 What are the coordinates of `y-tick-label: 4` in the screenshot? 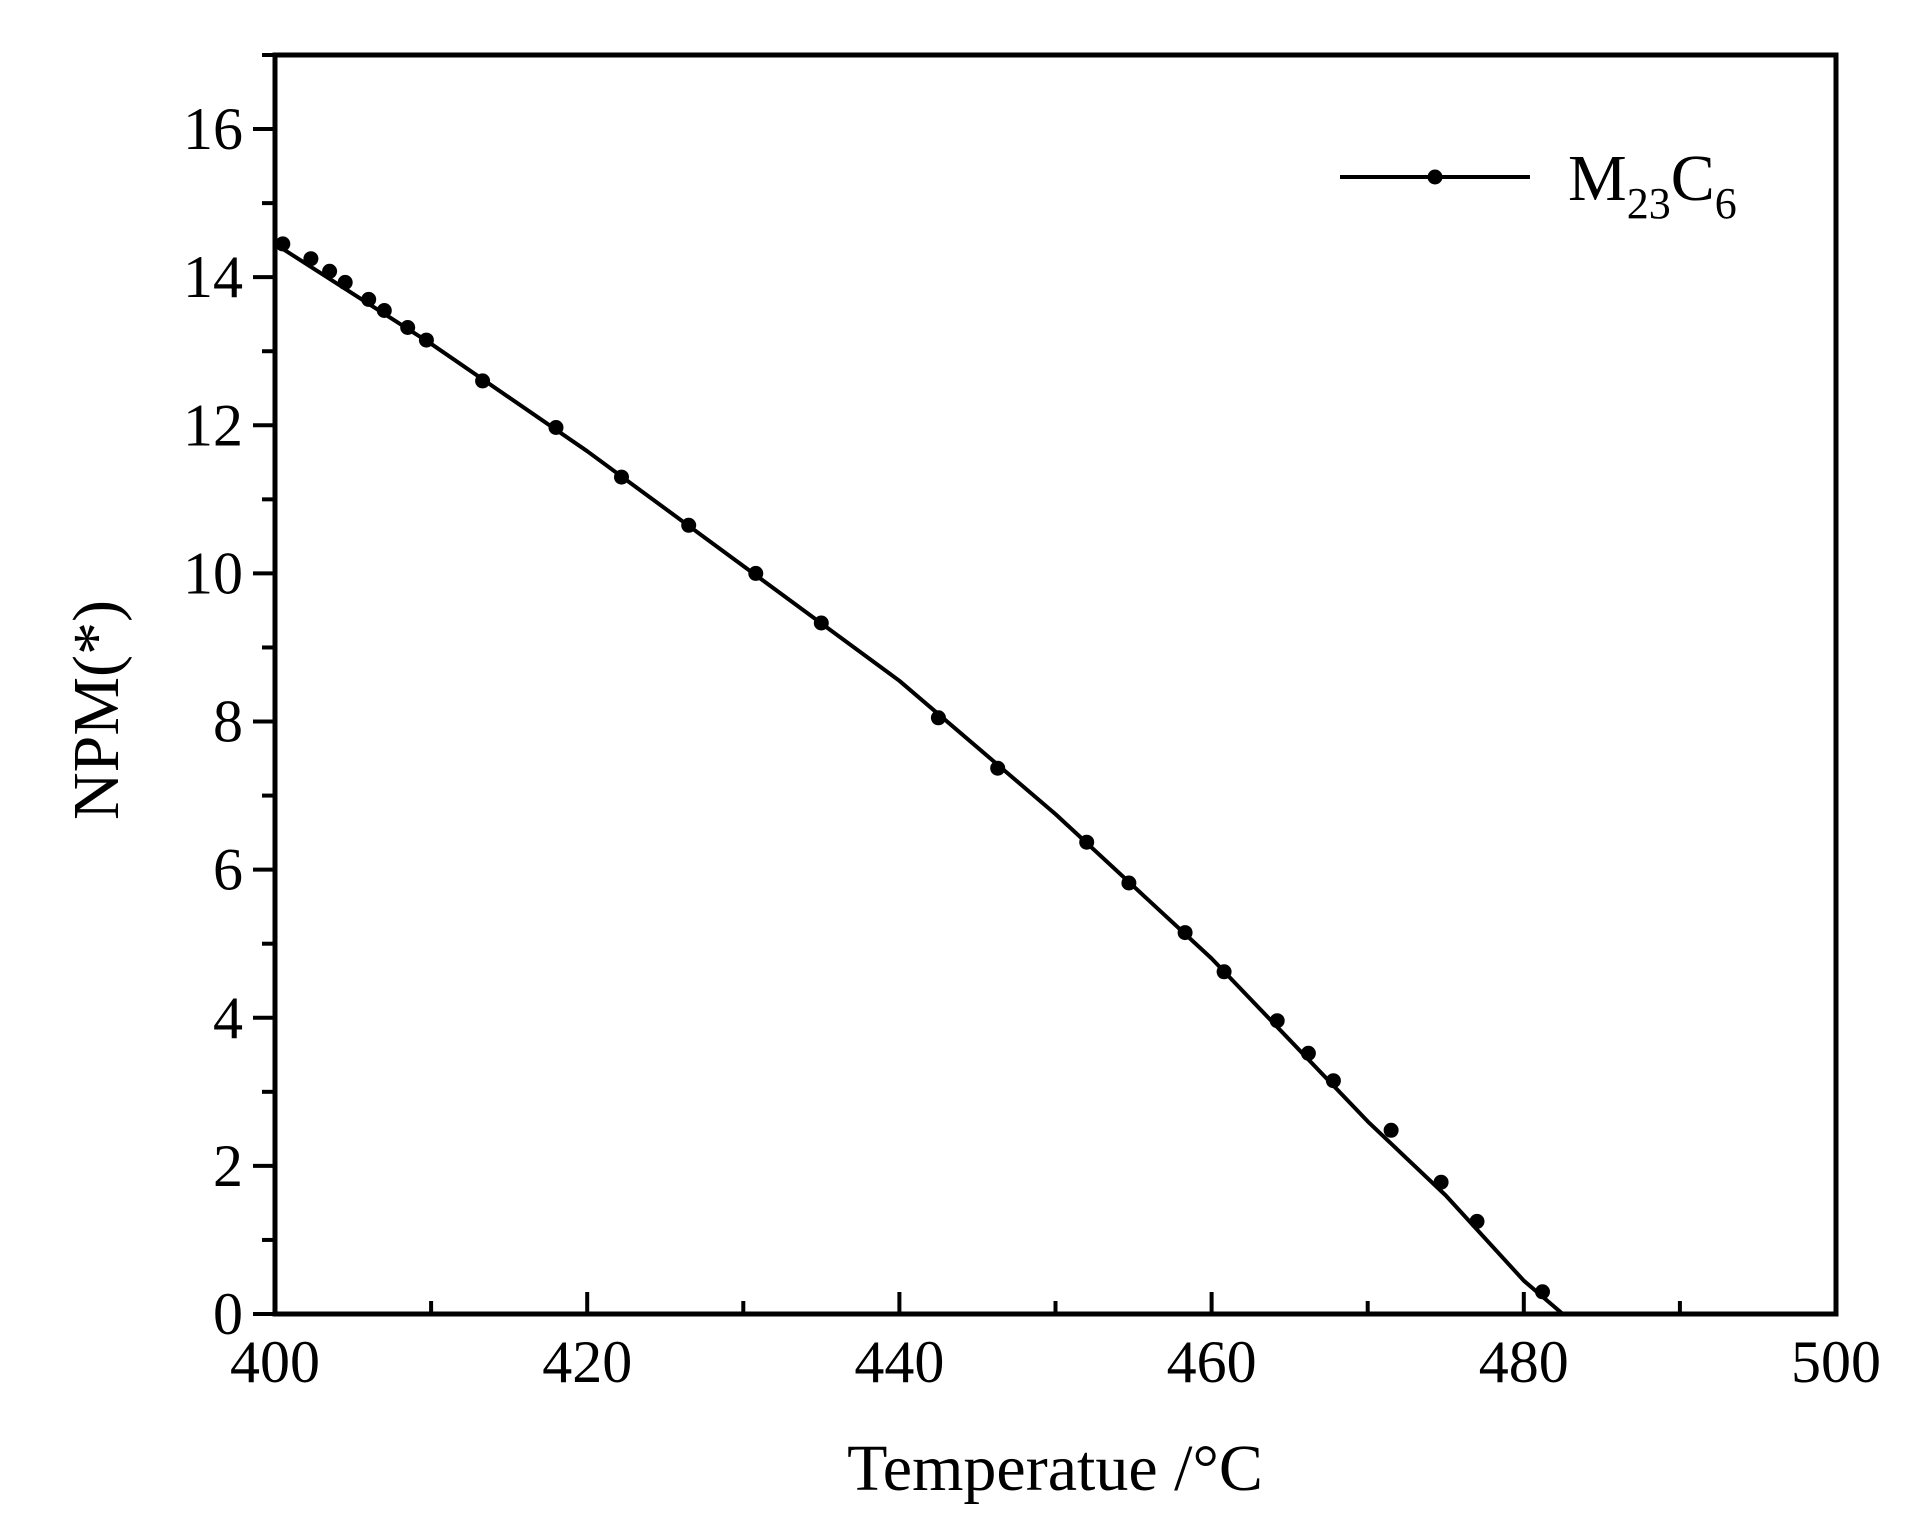 It's located at (228, 1018).